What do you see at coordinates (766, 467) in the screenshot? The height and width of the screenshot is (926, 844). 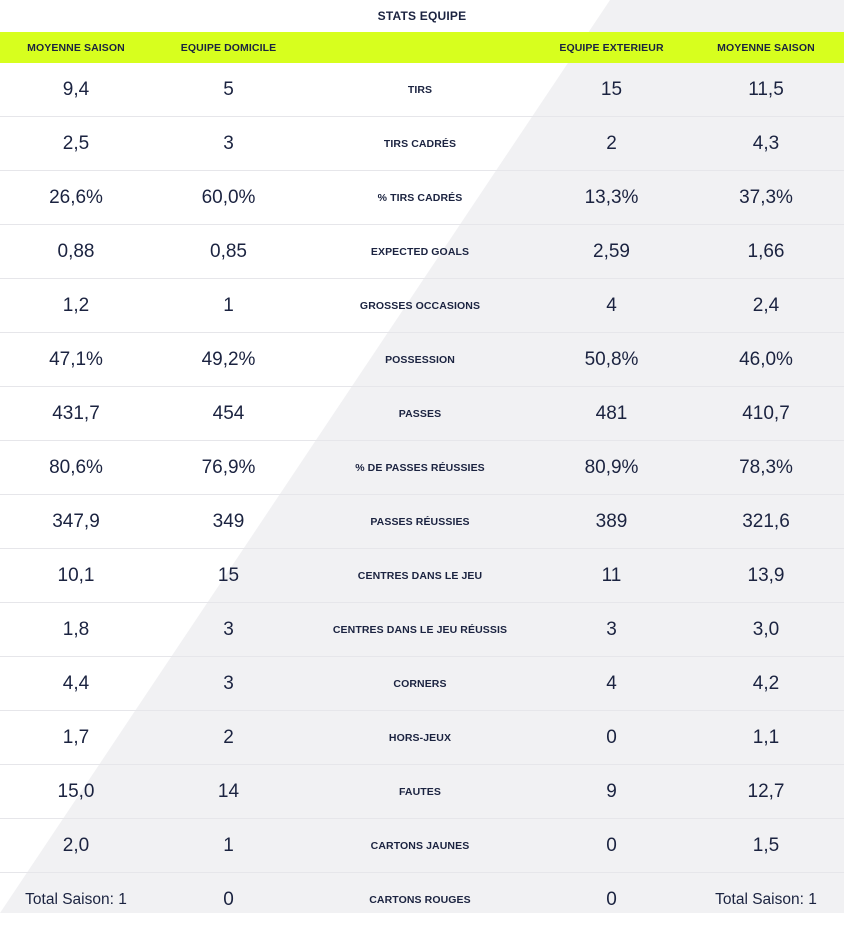 I see `away-season-avg-value: 78,3%` at bounding box center [766, 467].